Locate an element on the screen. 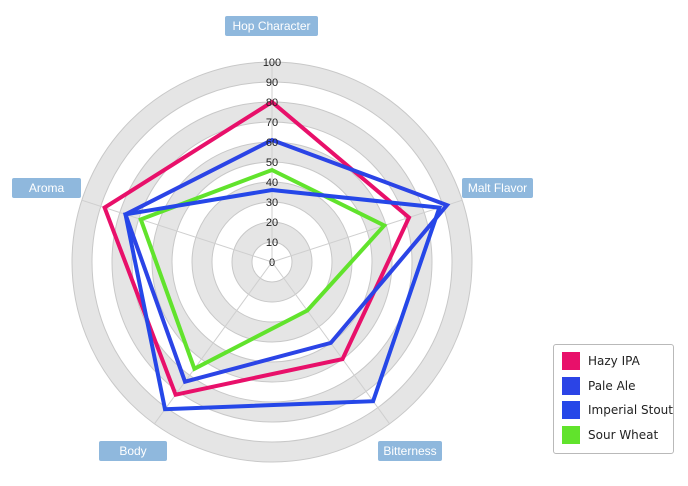 This screenshot has height=486, width=688. svg-text: Malt Flavor is located at coordinates (497, 188).